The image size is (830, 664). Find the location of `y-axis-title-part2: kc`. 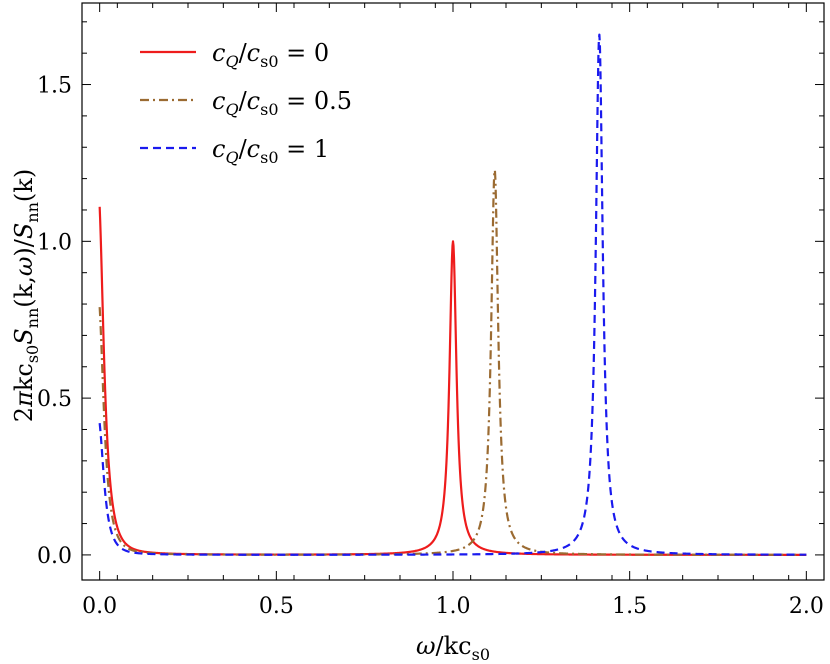

y-axis-title-part2: kc is located at coordinates (24, 377).